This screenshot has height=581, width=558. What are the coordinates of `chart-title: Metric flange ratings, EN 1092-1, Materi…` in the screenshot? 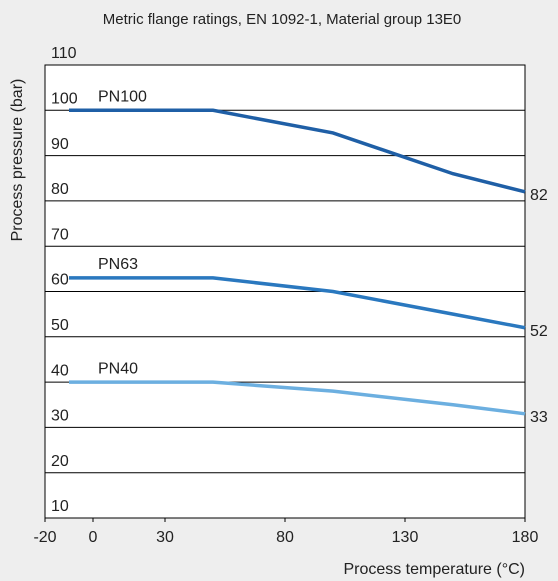 It's located at (282, 19).